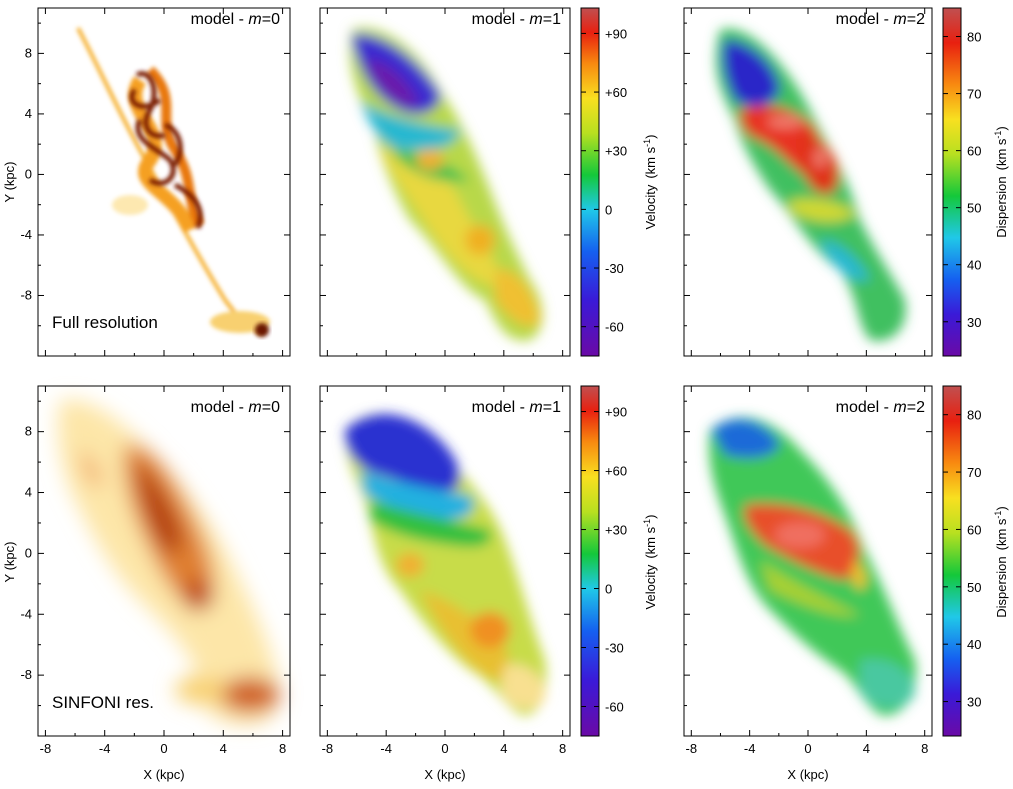 The image size is (1013, 789). Describe the element at coordinates (103, 702) in the screenshot. I see `row-label: SINFONI res.` at that location.